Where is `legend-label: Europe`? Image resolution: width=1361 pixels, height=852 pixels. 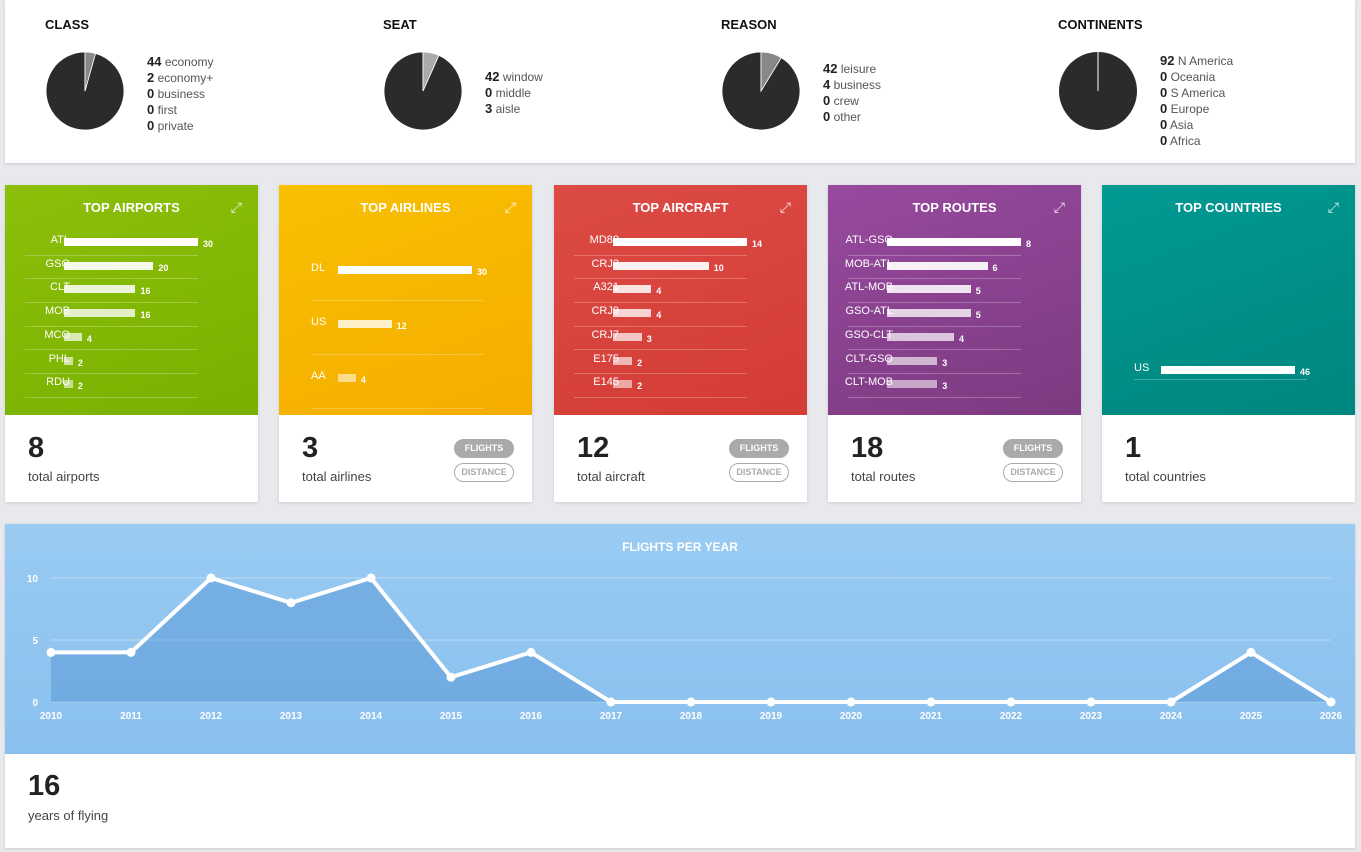
legend-label: Europe is located at coordinates (1190, 109).